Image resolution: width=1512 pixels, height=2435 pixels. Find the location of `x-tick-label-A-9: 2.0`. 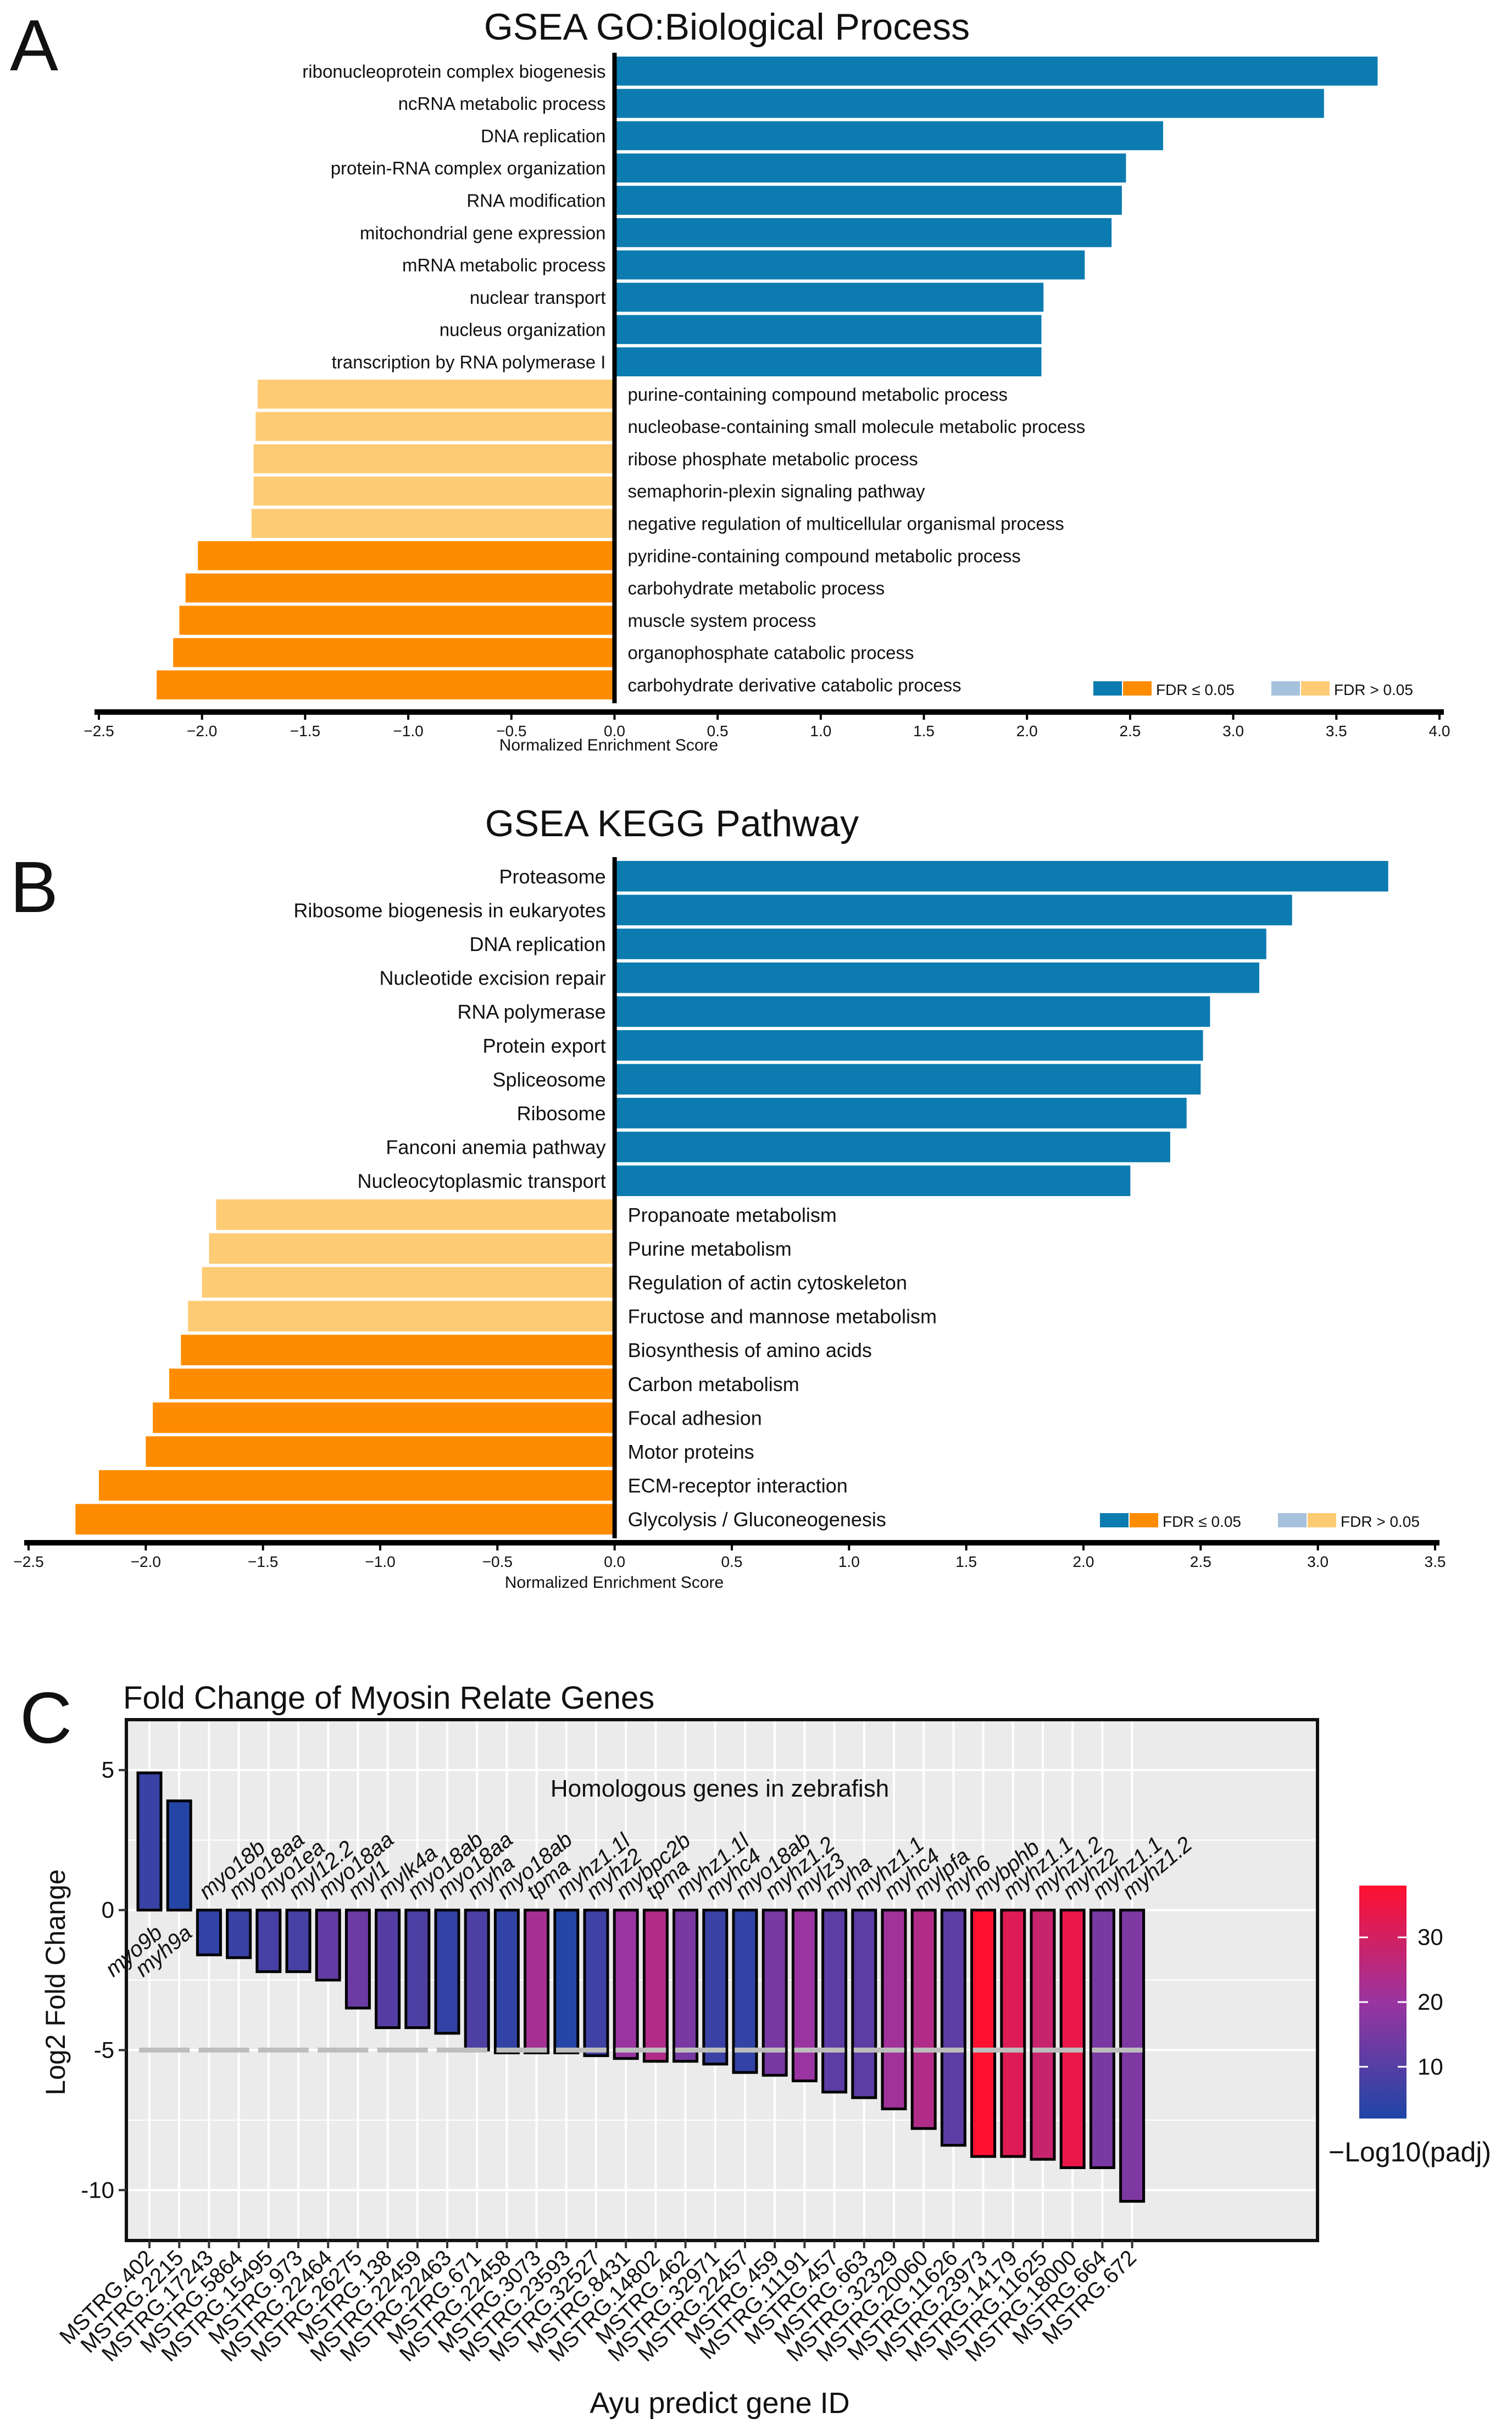

x-tick-label-A-9: 2.0 is located at coordinates (1027, 731).